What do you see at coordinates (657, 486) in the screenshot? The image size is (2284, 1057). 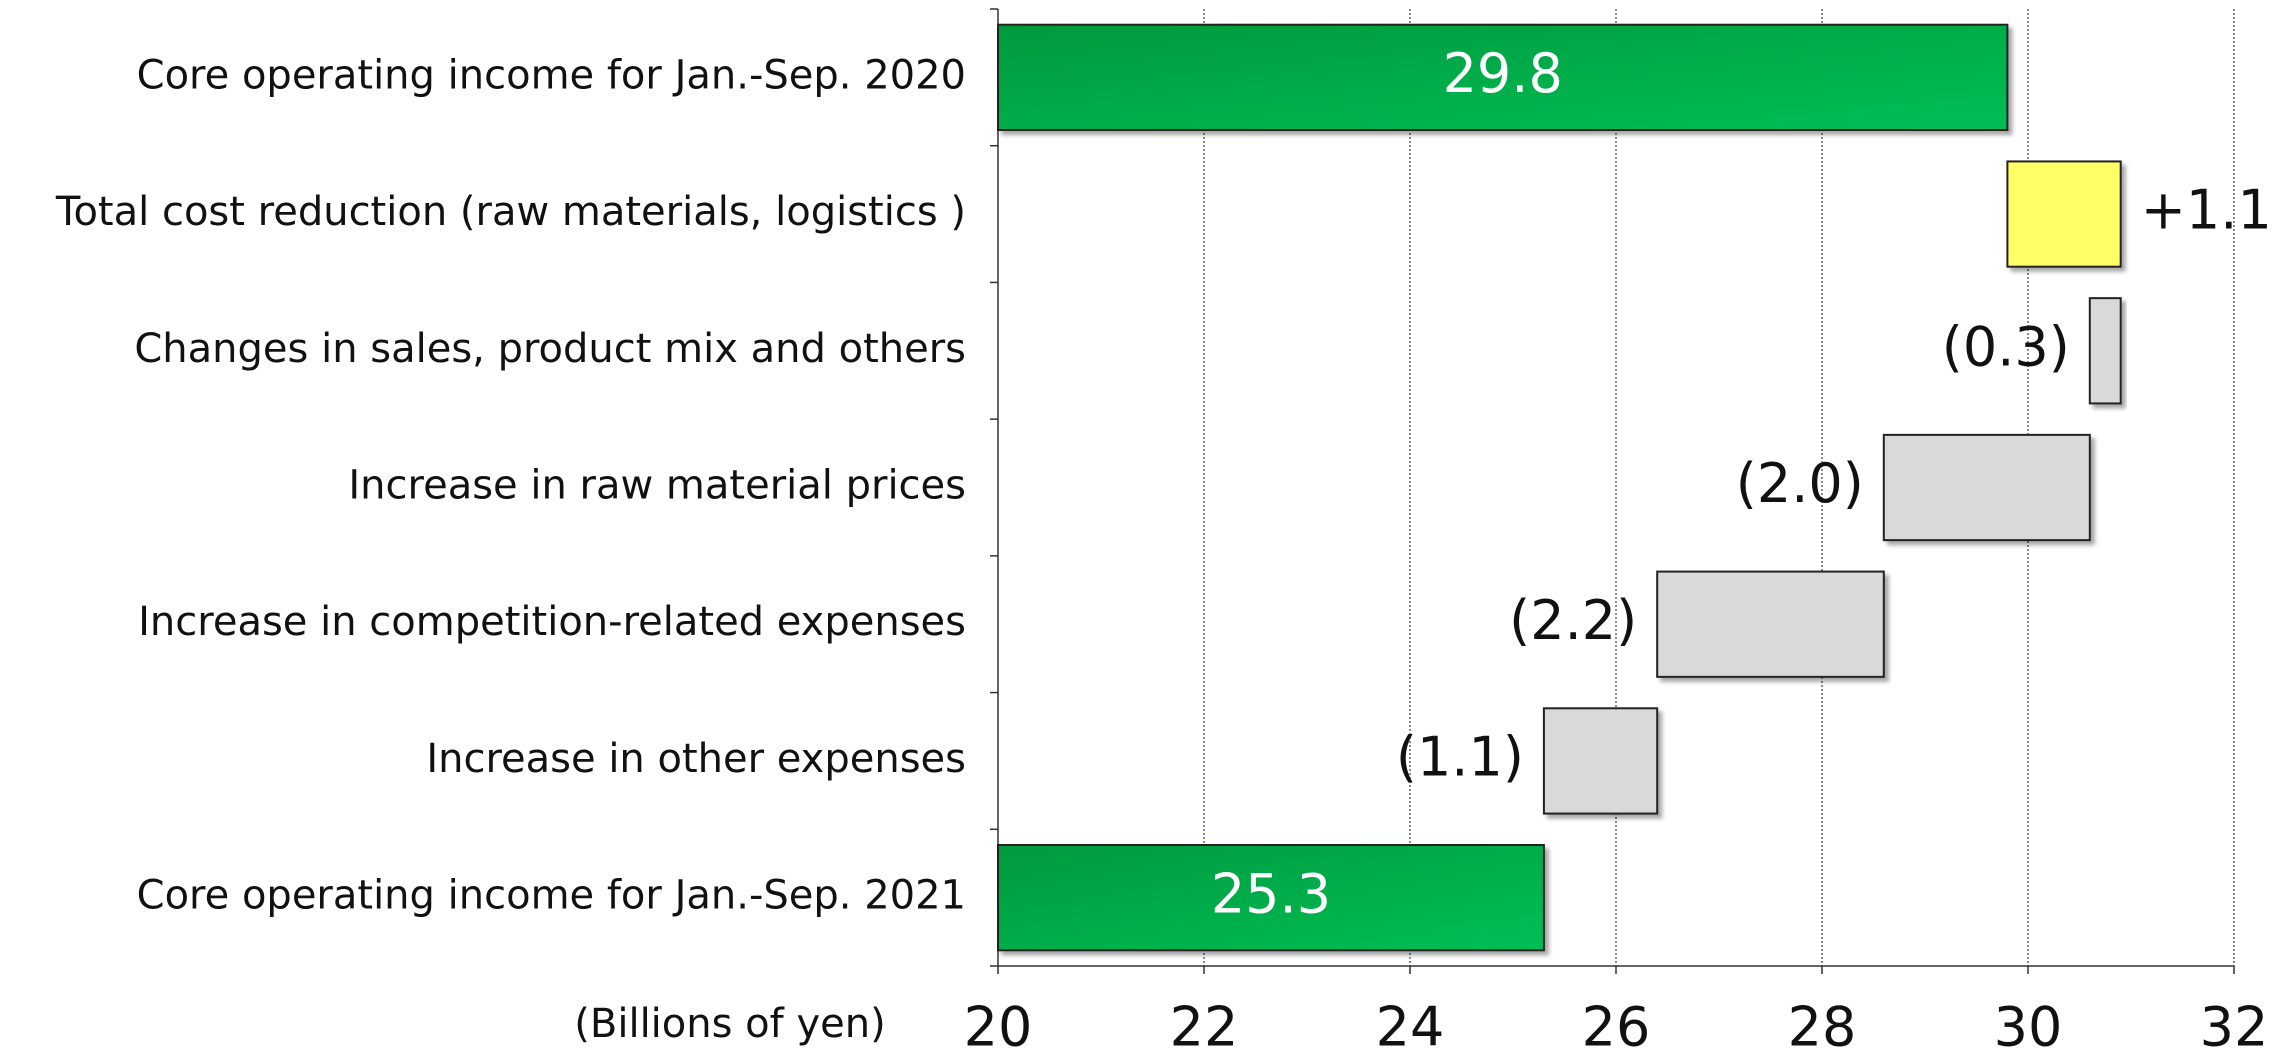 I see `y-tick-label: Increase in raw material prices` at bounding box center [657, 486].